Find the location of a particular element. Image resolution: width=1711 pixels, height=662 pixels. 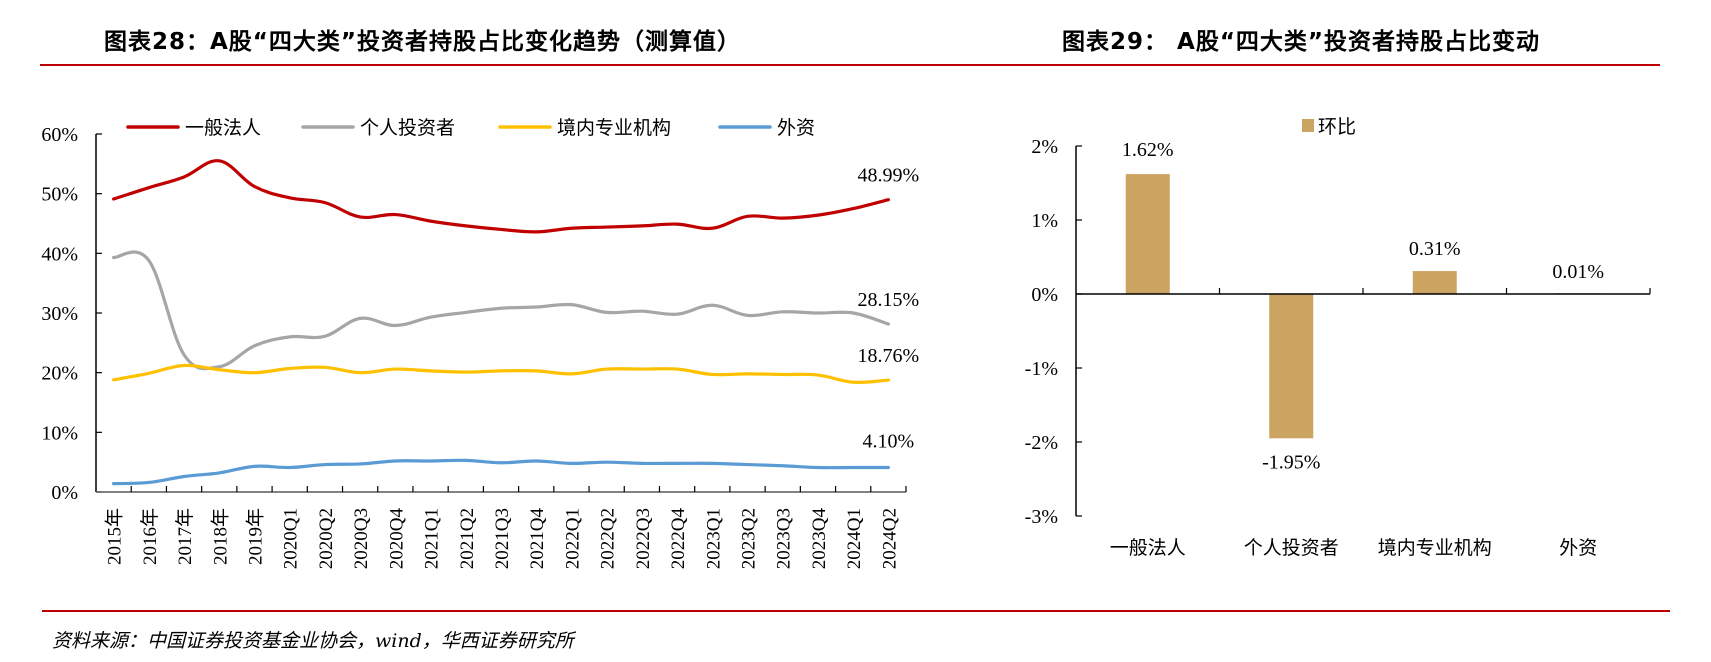

header-divider is located at coordinates (850, 65).